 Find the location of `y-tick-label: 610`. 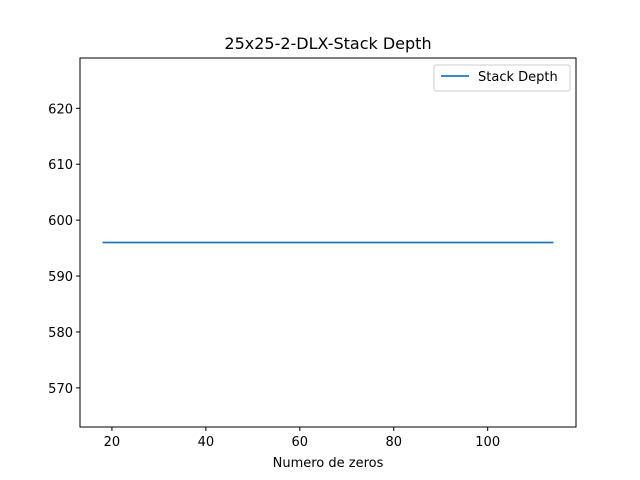

y-tick-label: 610 is located at coordinates (60, 165).